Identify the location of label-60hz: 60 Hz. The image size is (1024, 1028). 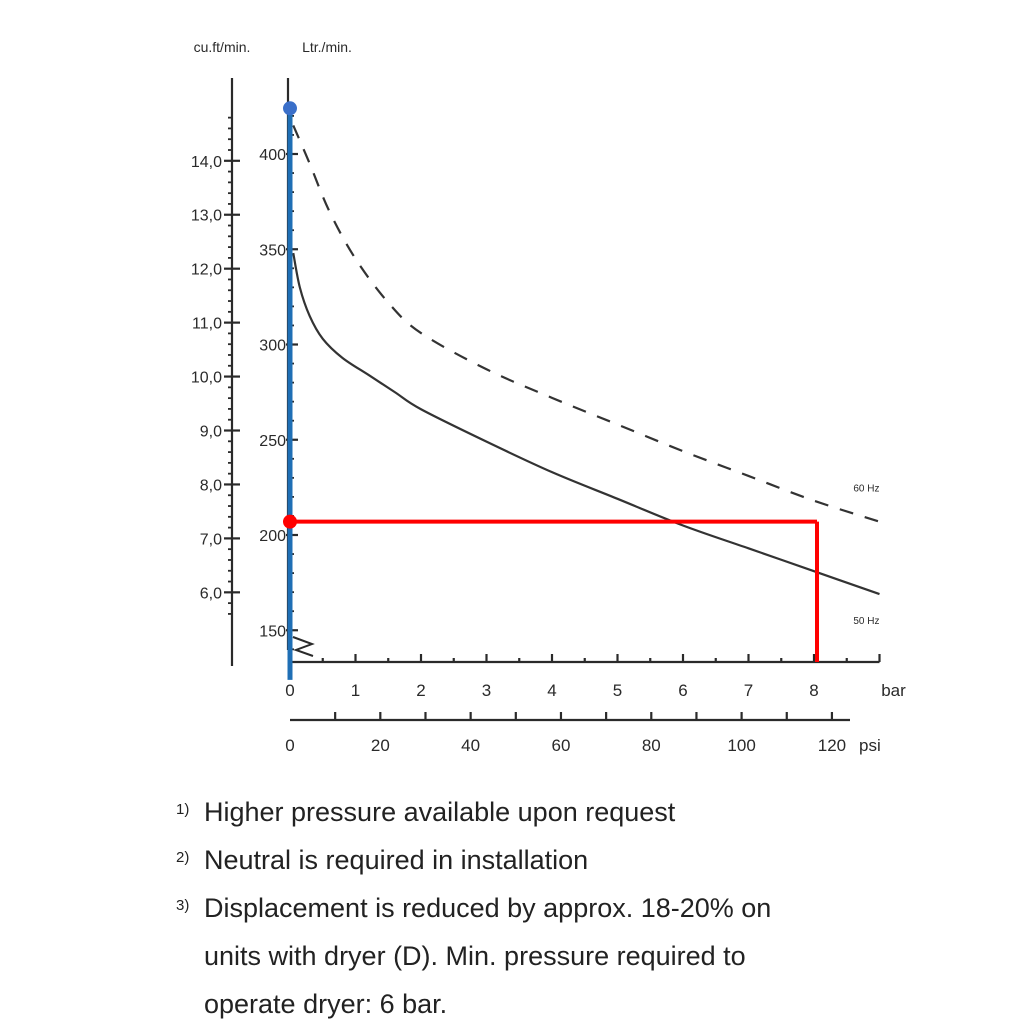
(866, 489).